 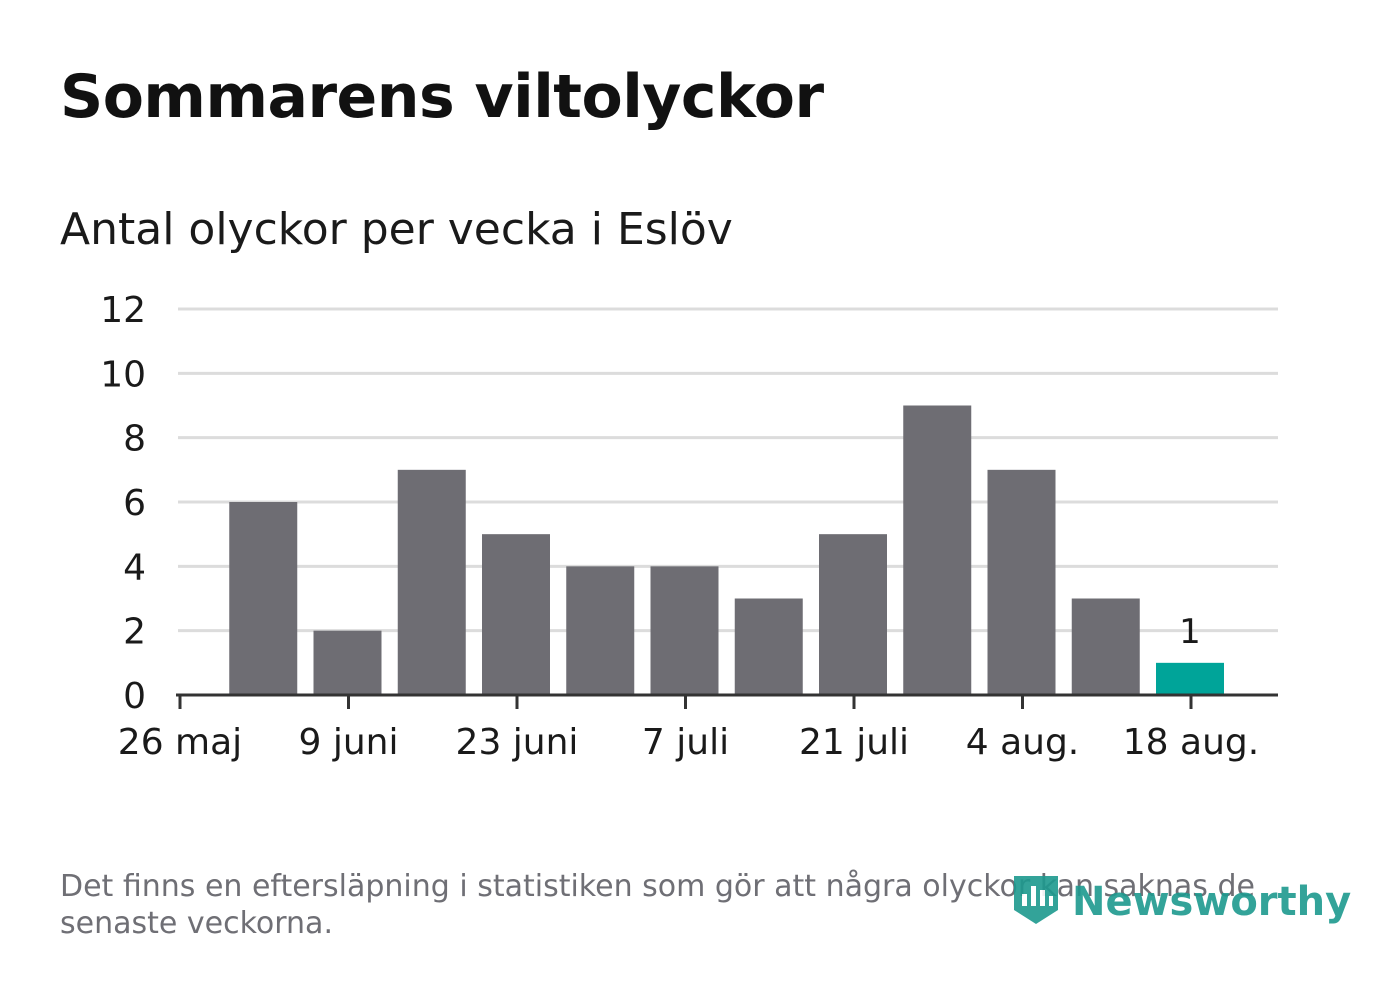 What do you see at coordinates (123, 310) in the screenshot?
I see `y-tick-label: 12` at bounding box center [123, 310].